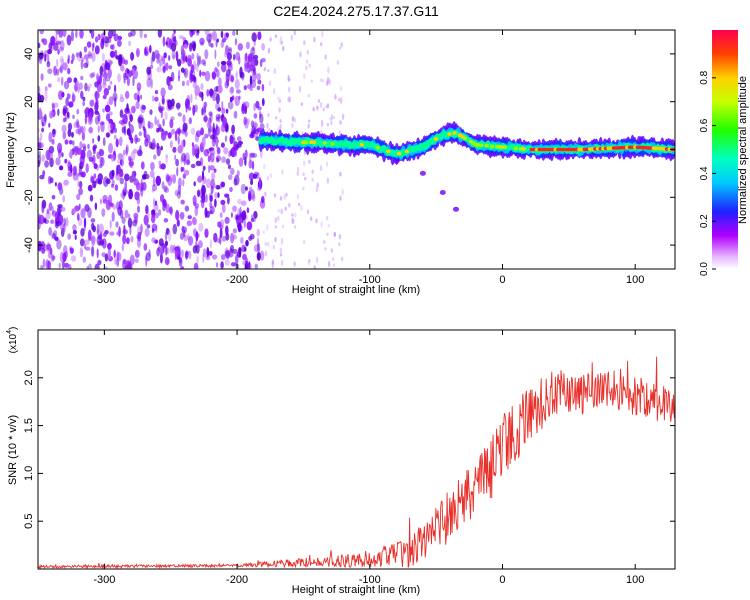  Describe the element at coordinates (13, 343) in the screenshot. I see `snr-y-multiplier-base: (x10` at that location.